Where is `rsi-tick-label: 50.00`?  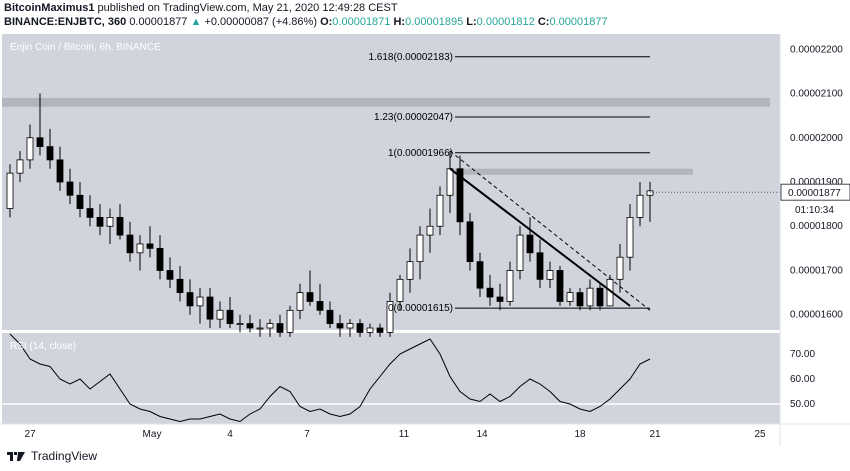 rsi-tick-label: 50.00 is located at coordinates (802, 404).